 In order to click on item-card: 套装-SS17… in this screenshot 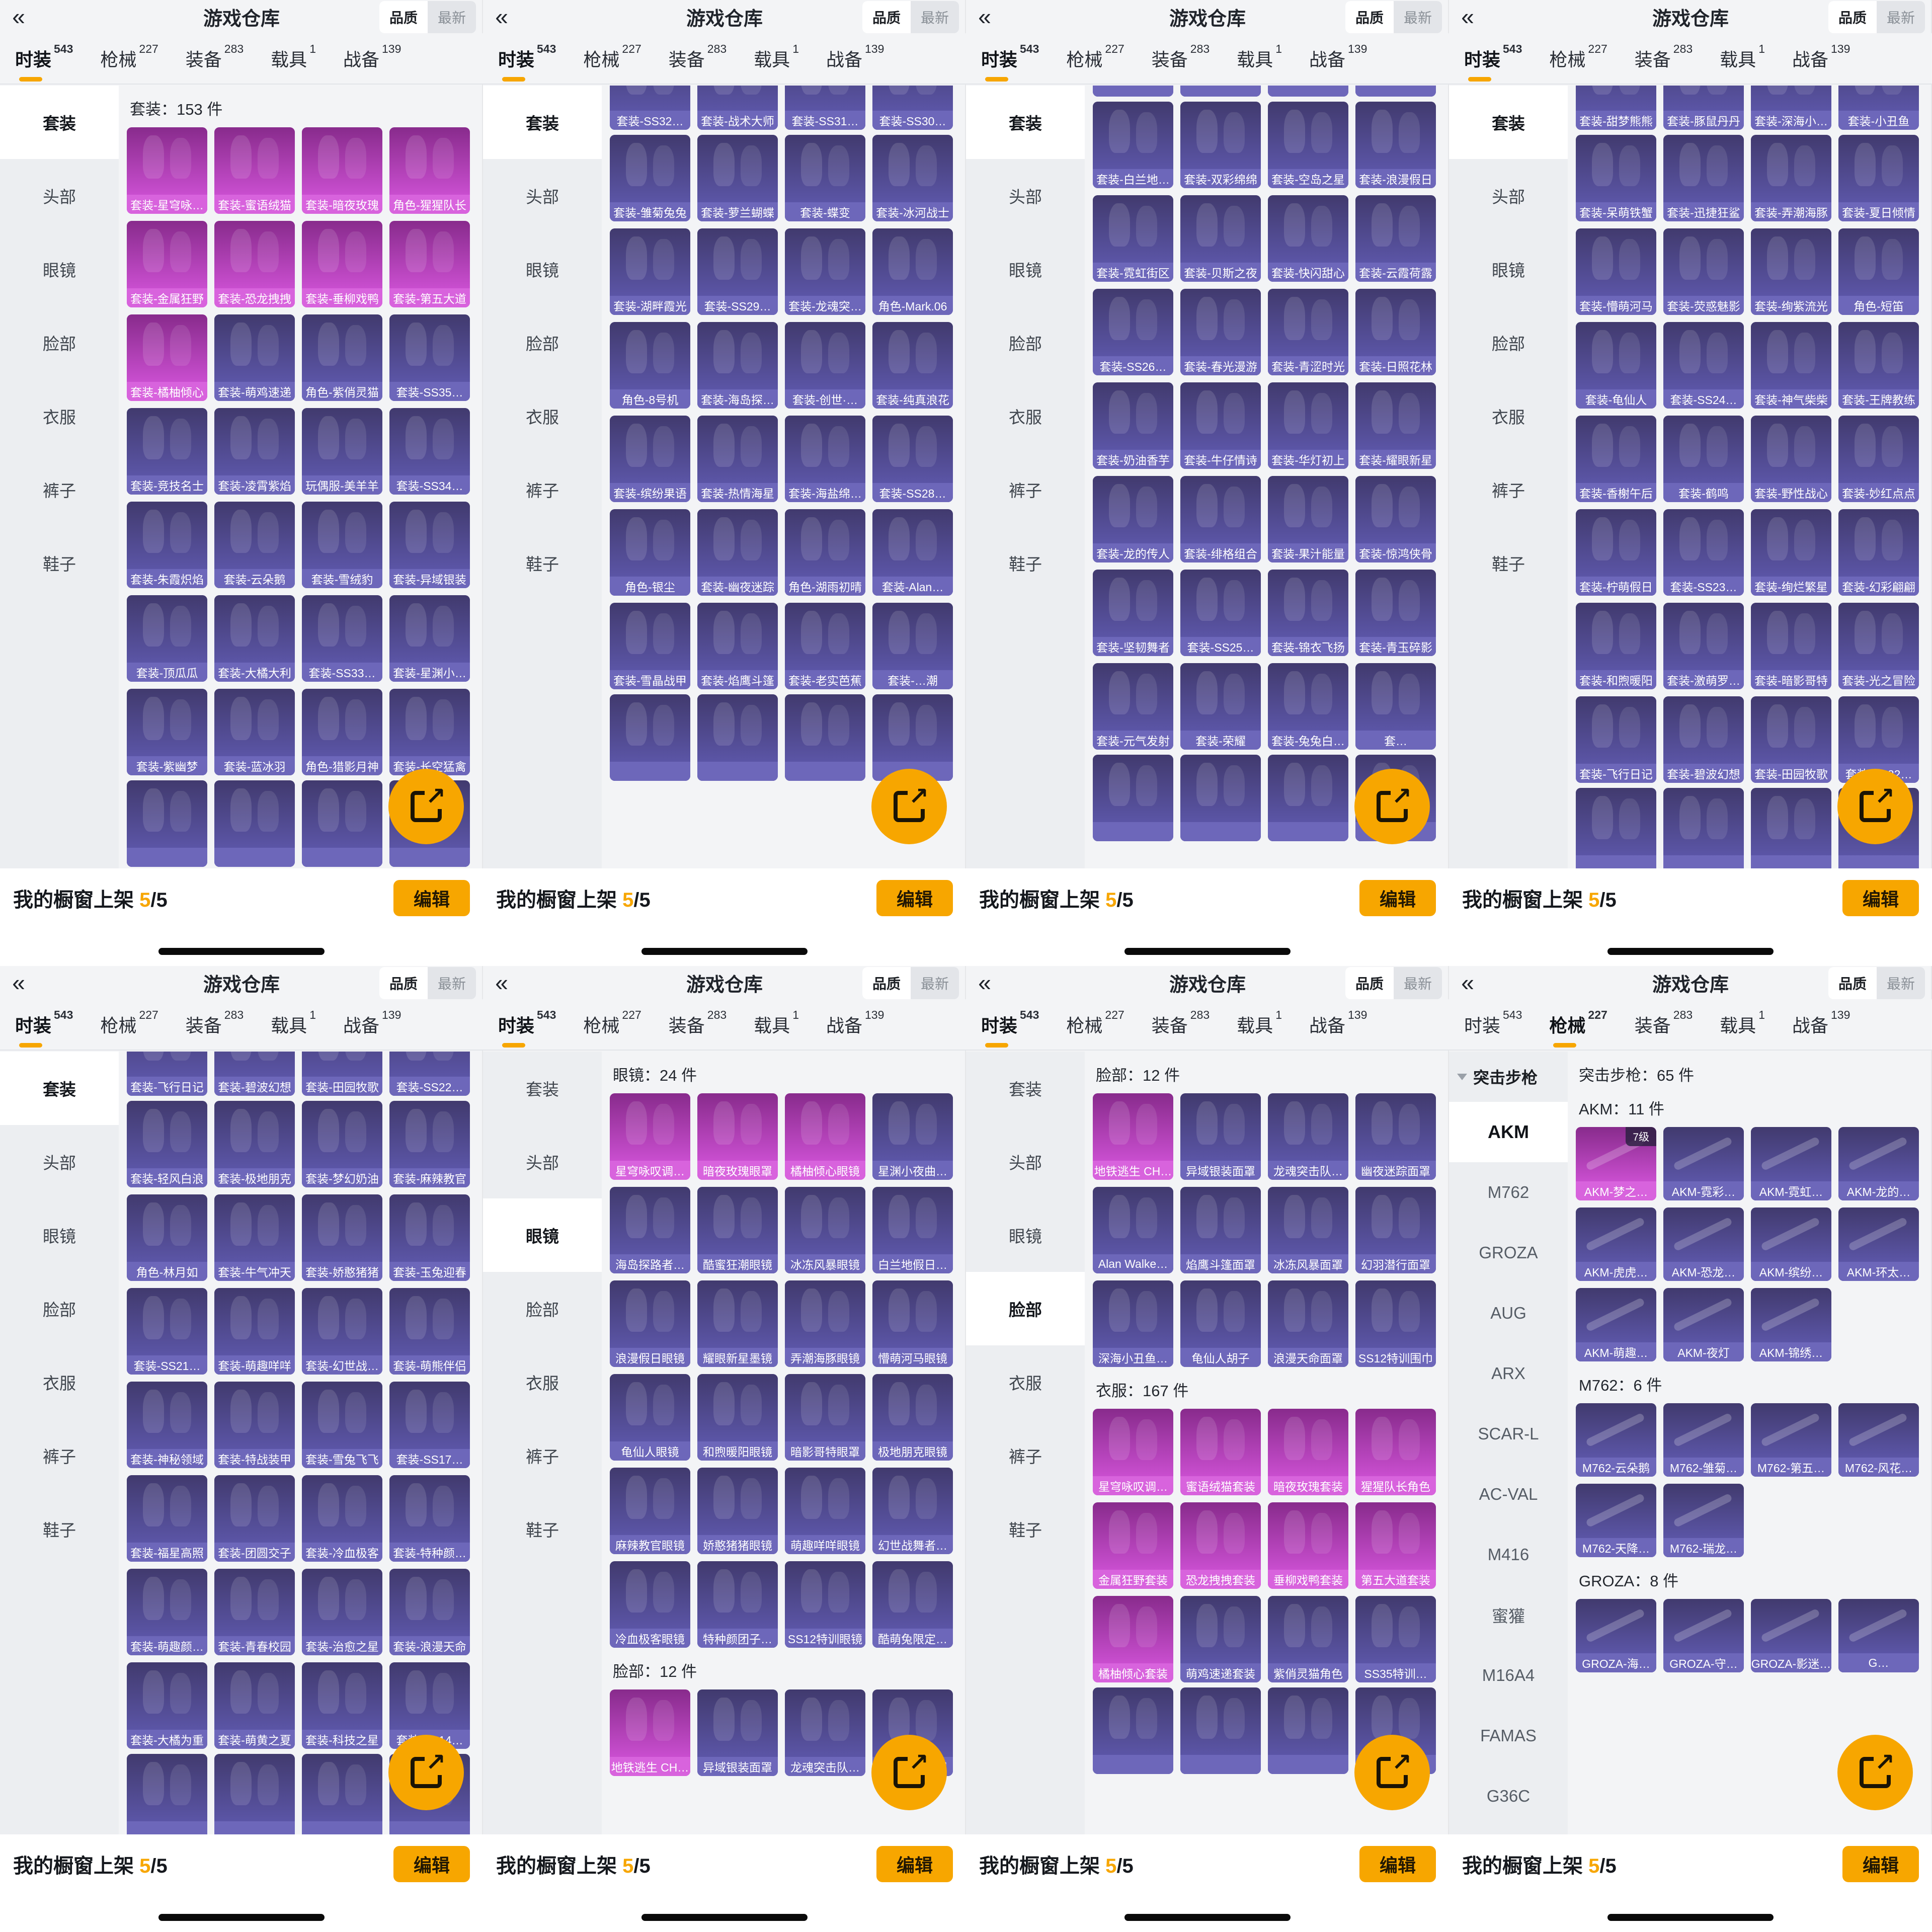, I will do `click(429, 1425)`.